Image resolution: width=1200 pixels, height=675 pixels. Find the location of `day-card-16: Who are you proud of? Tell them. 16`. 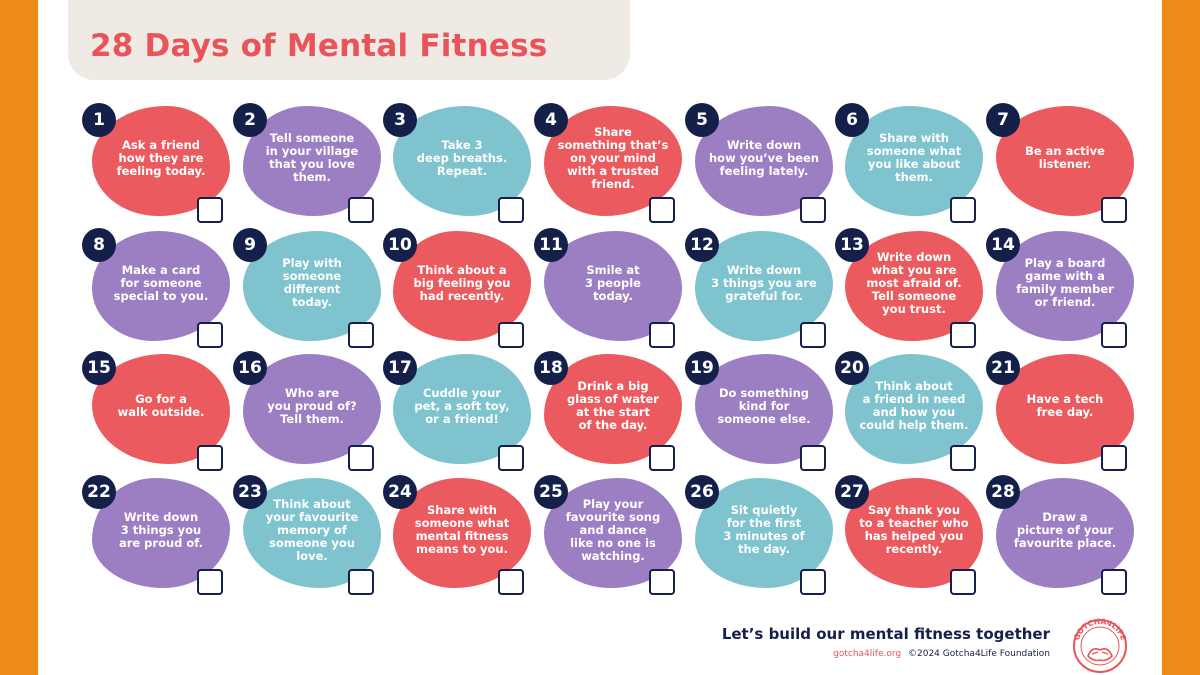

day-card-16: Who are you proud of? Tell them. 16 is located at coordinates (308, 413).